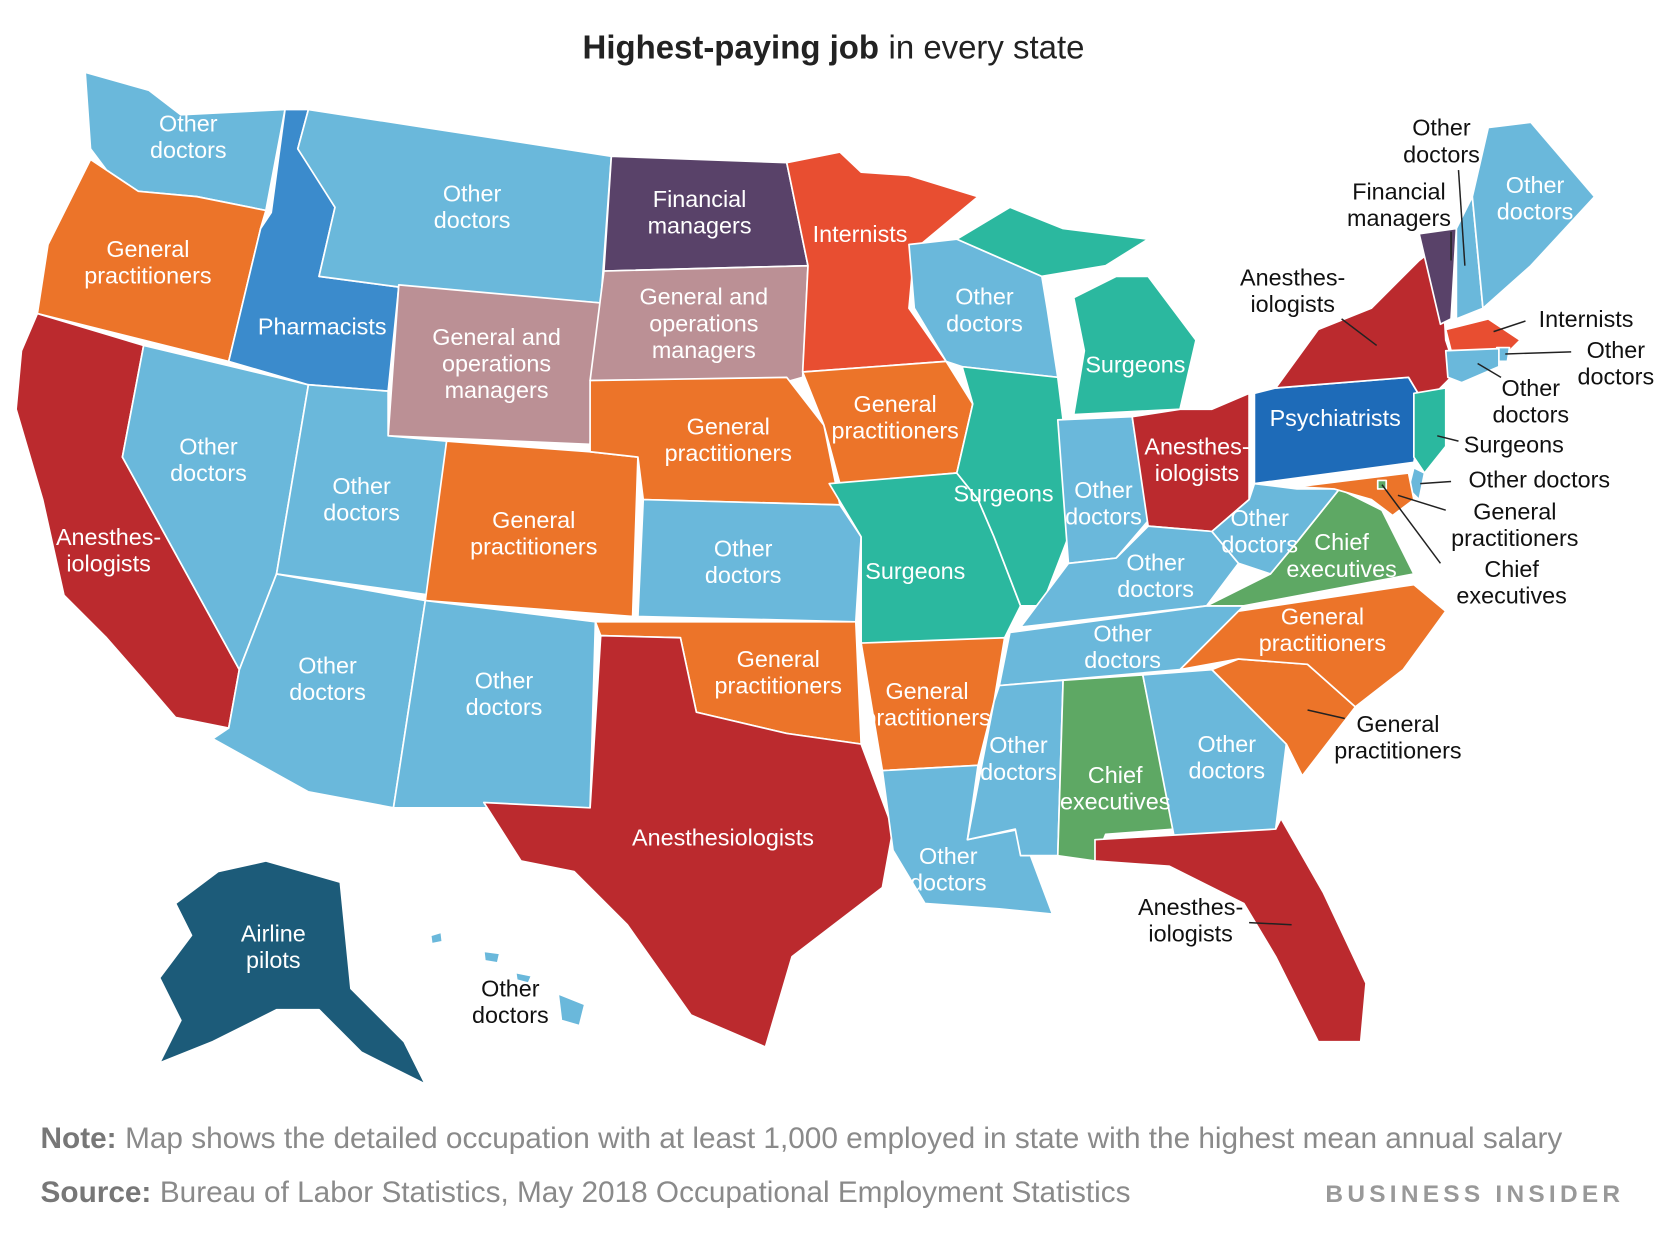 Image resolution: width=1667 pixels, height=1250 pixels. Describe the element at coordinates (1292, 278) in the screenshot. I see `state-label-line: Anesthes-` at that location.